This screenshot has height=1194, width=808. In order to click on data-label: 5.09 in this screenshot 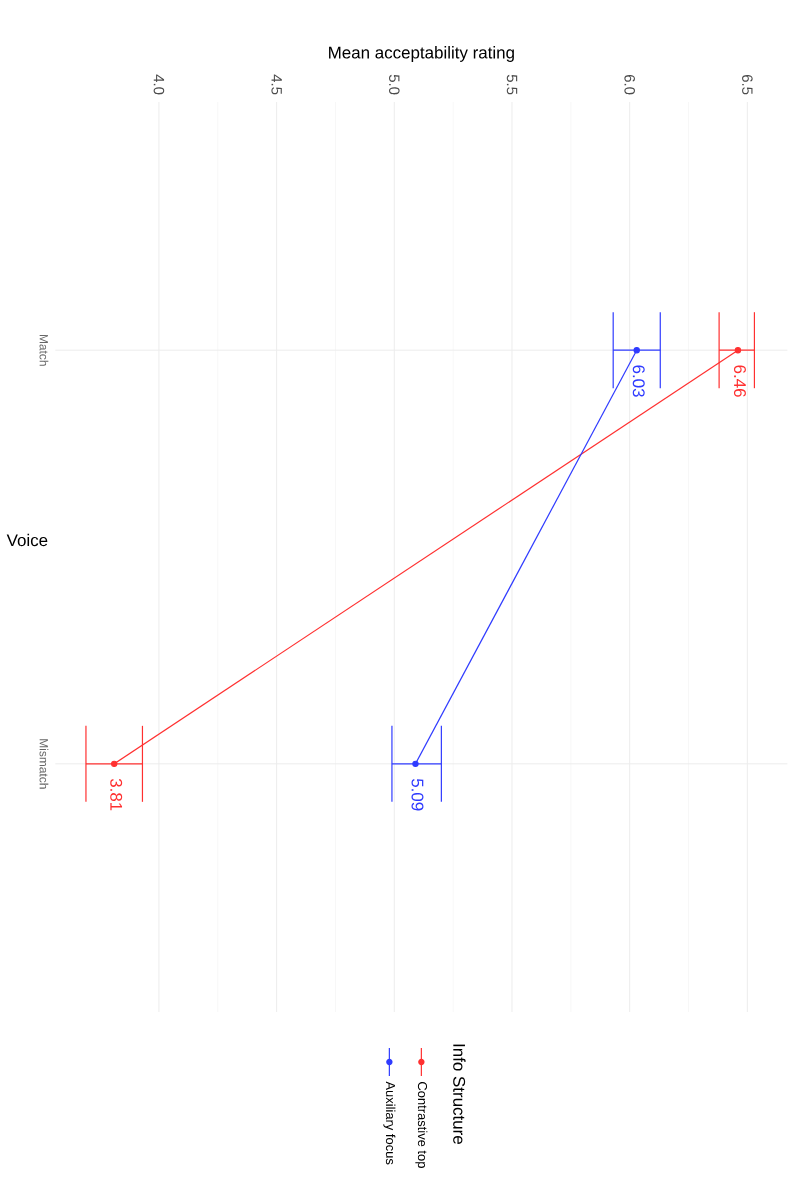, I will do `click(417, 794)`.